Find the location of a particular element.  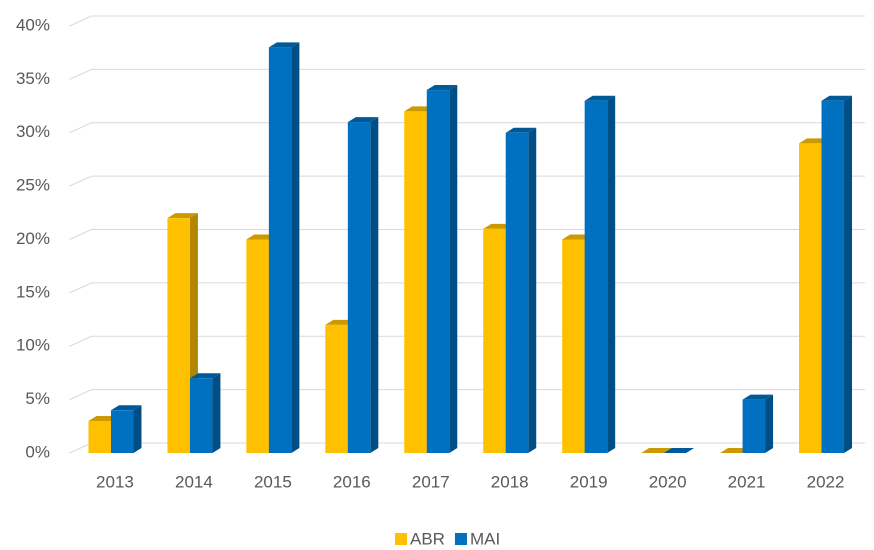

x-tick-label: 2015 is located at coordinates (273, 481).